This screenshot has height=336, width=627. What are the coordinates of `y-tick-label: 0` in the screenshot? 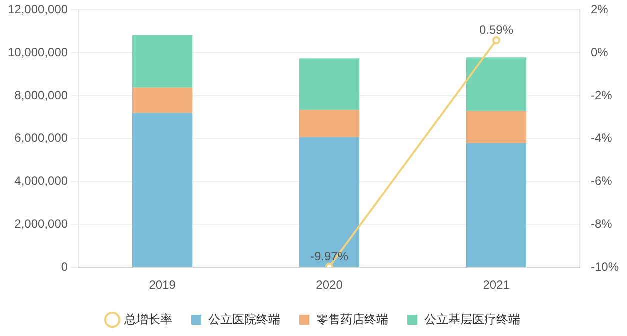 It's located at (64, 267).